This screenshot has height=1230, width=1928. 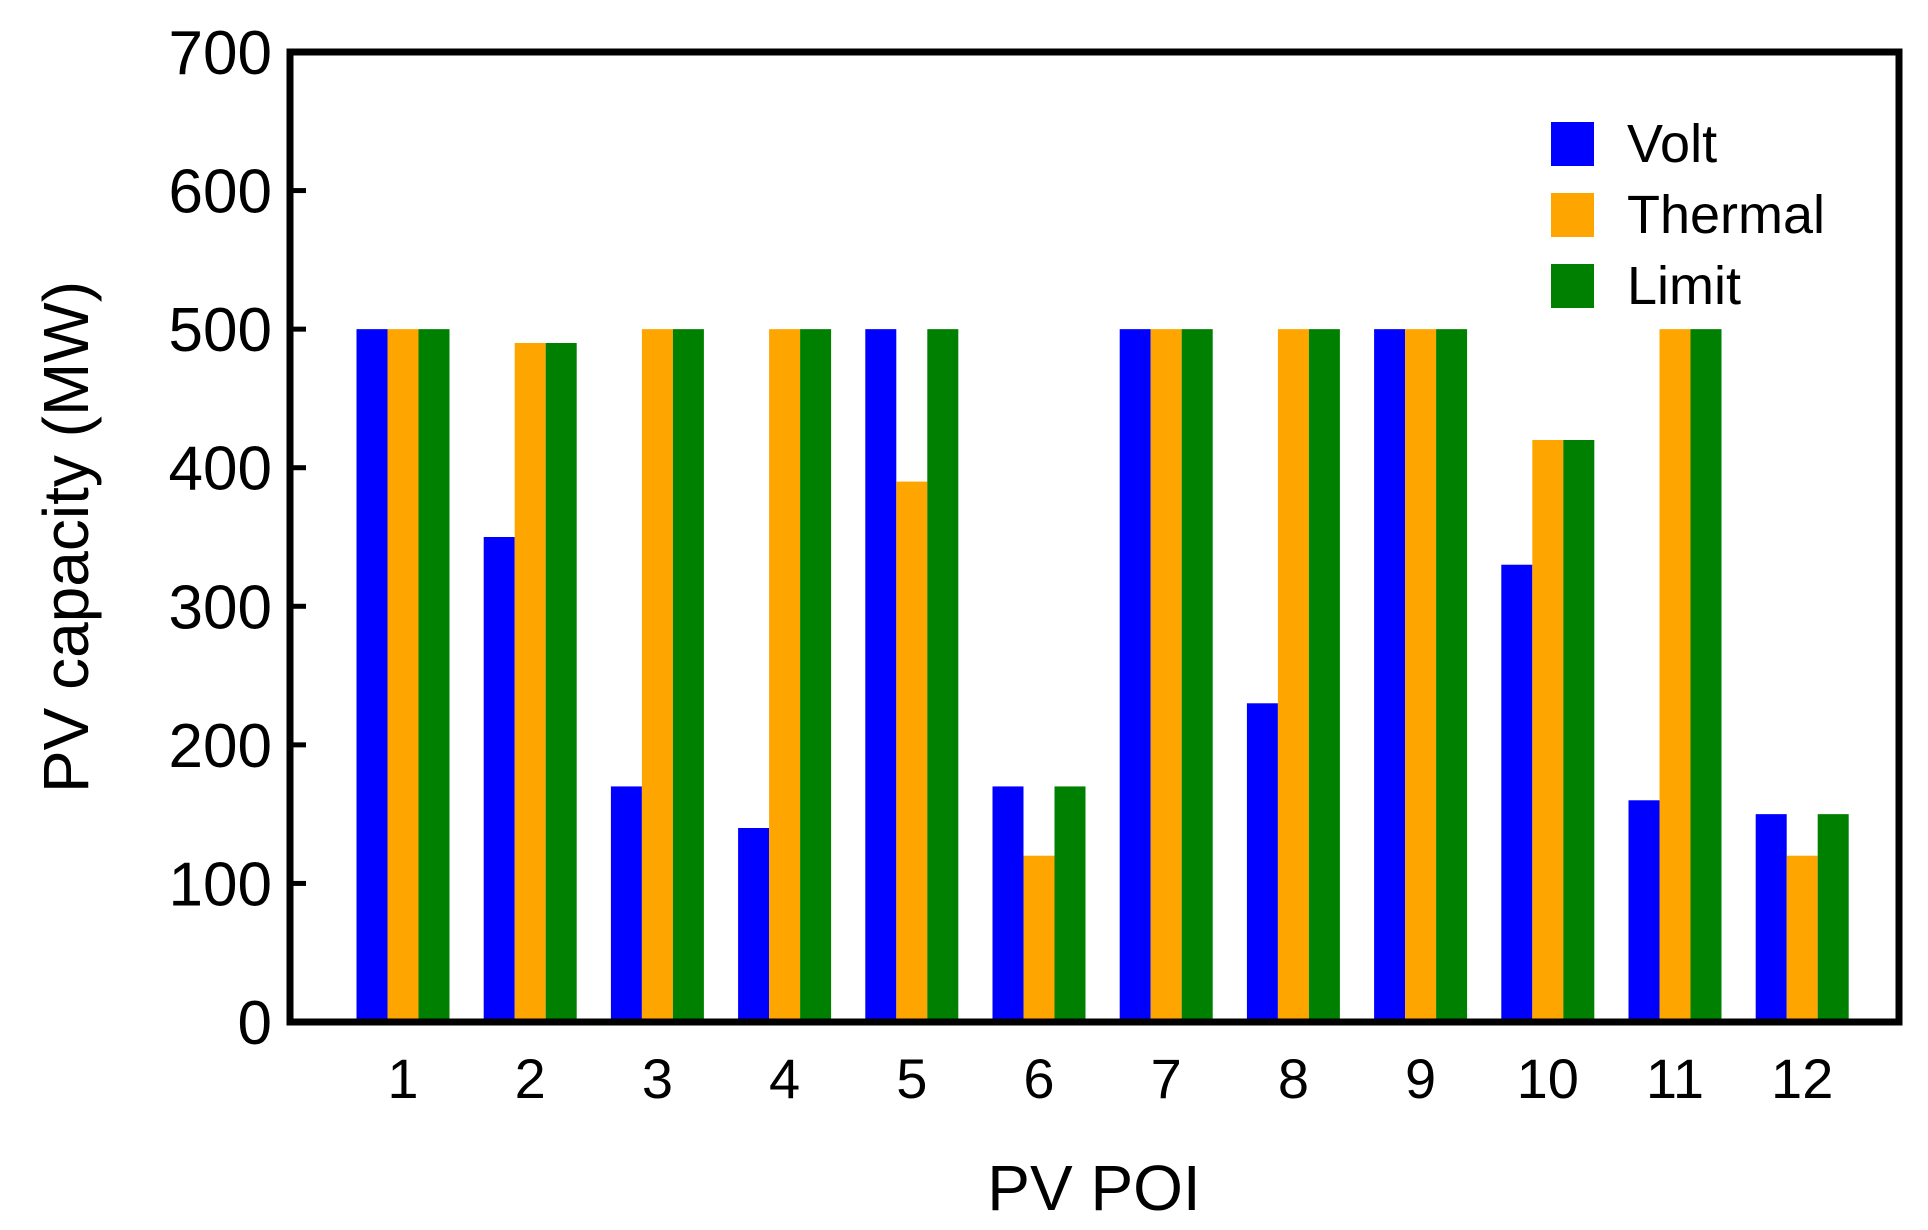 I want to click on y-tick-label: 500, so click(x=220, y=330).